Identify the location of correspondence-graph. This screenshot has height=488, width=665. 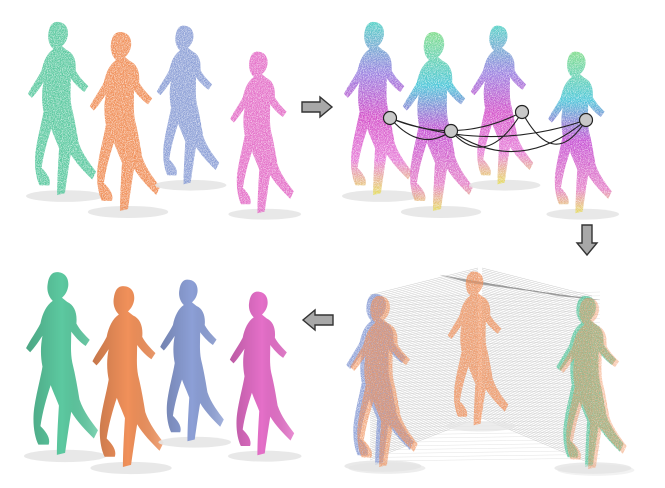
(488, 128).